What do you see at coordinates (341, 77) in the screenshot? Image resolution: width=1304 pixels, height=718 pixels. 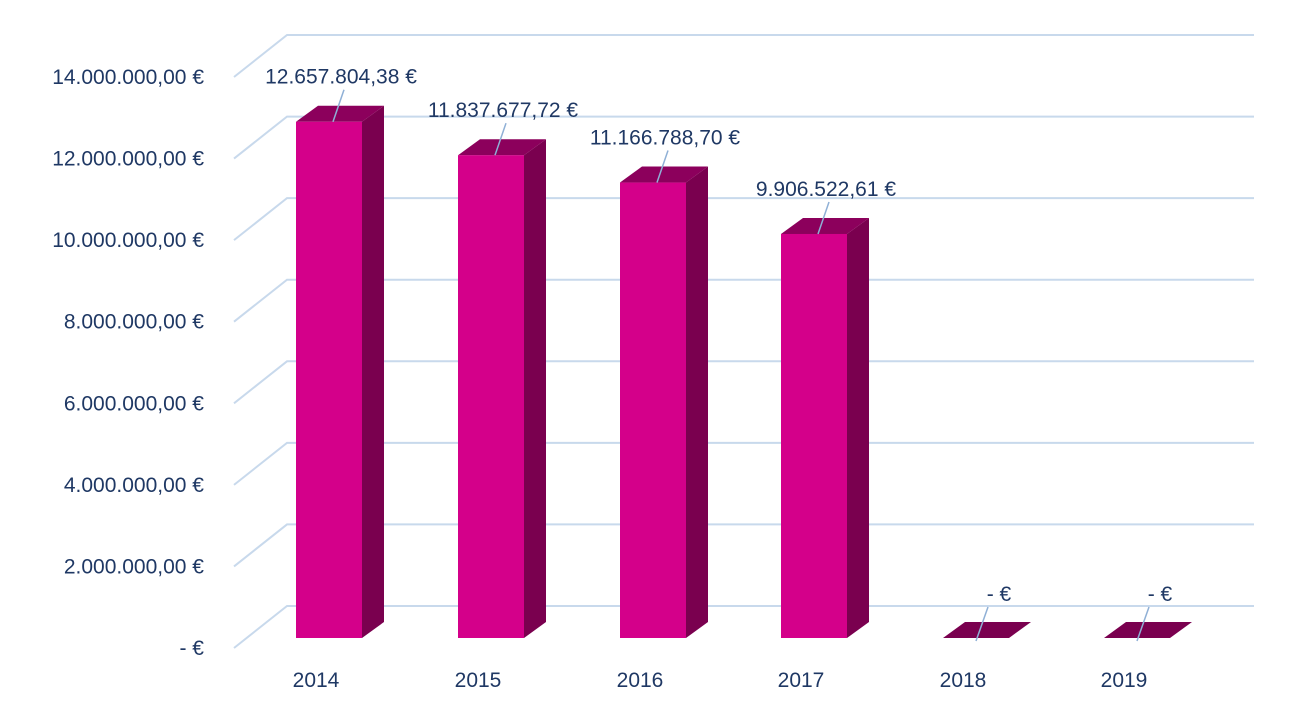 I see `data-label: 12.657.804,38 €` at bounding box center [341, 77].